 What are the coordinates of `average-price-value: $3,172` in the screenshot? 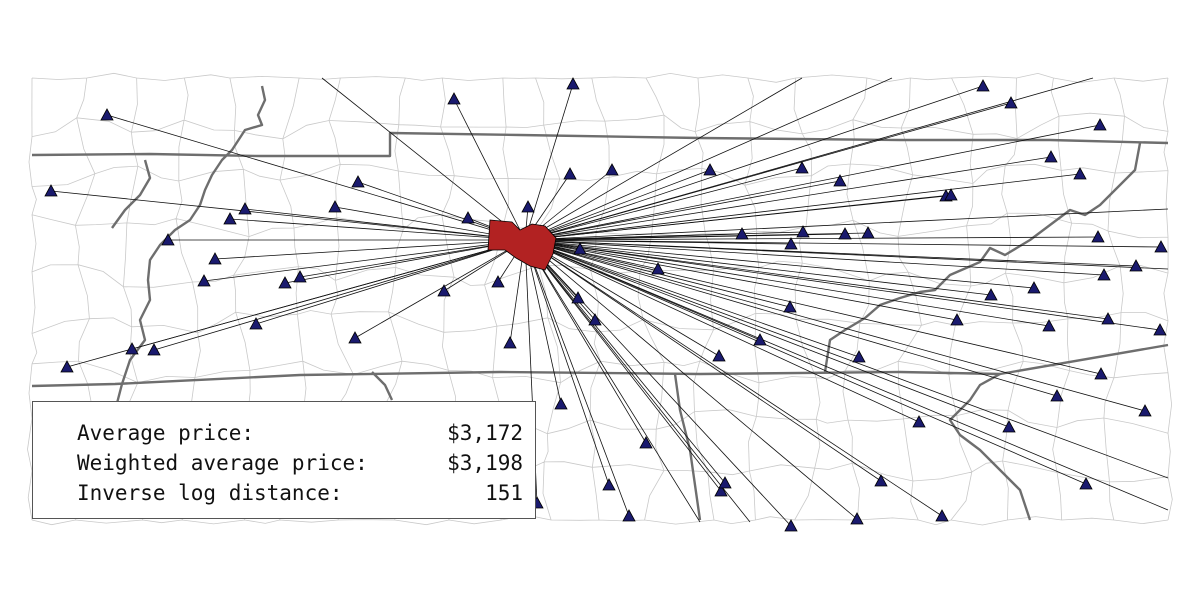 It's located at (485, 433).